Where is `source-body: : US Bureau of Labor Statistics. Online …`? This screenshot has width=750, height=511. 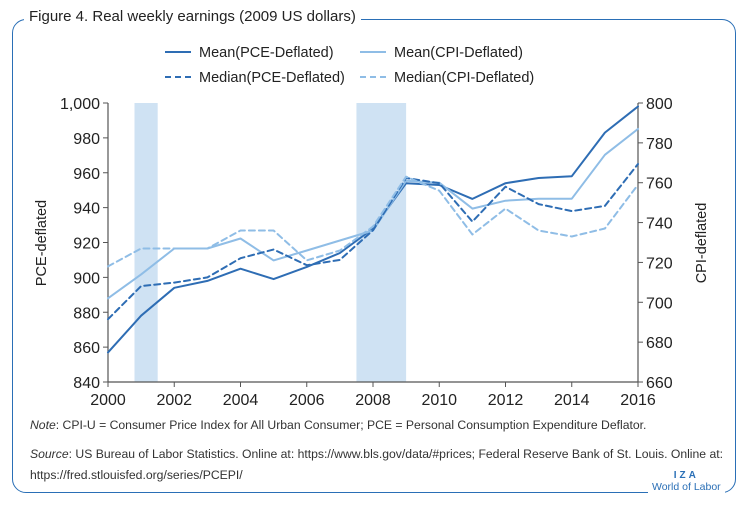 source-body: : US Bureau of Labor Statistics. Online … is located at coordinates (377, 464).